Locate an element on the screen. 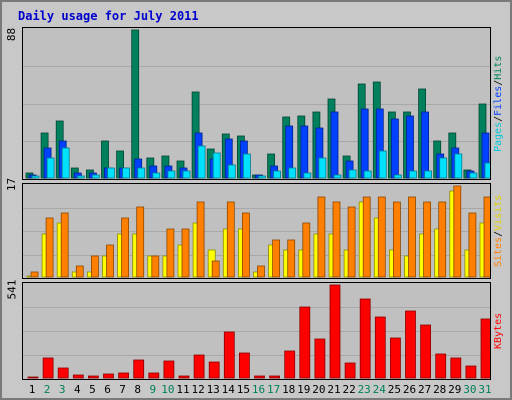 This screenshot has height=400, width=512. middle-panel-legend: Sites/Visits is located at coordinates (498, 231).